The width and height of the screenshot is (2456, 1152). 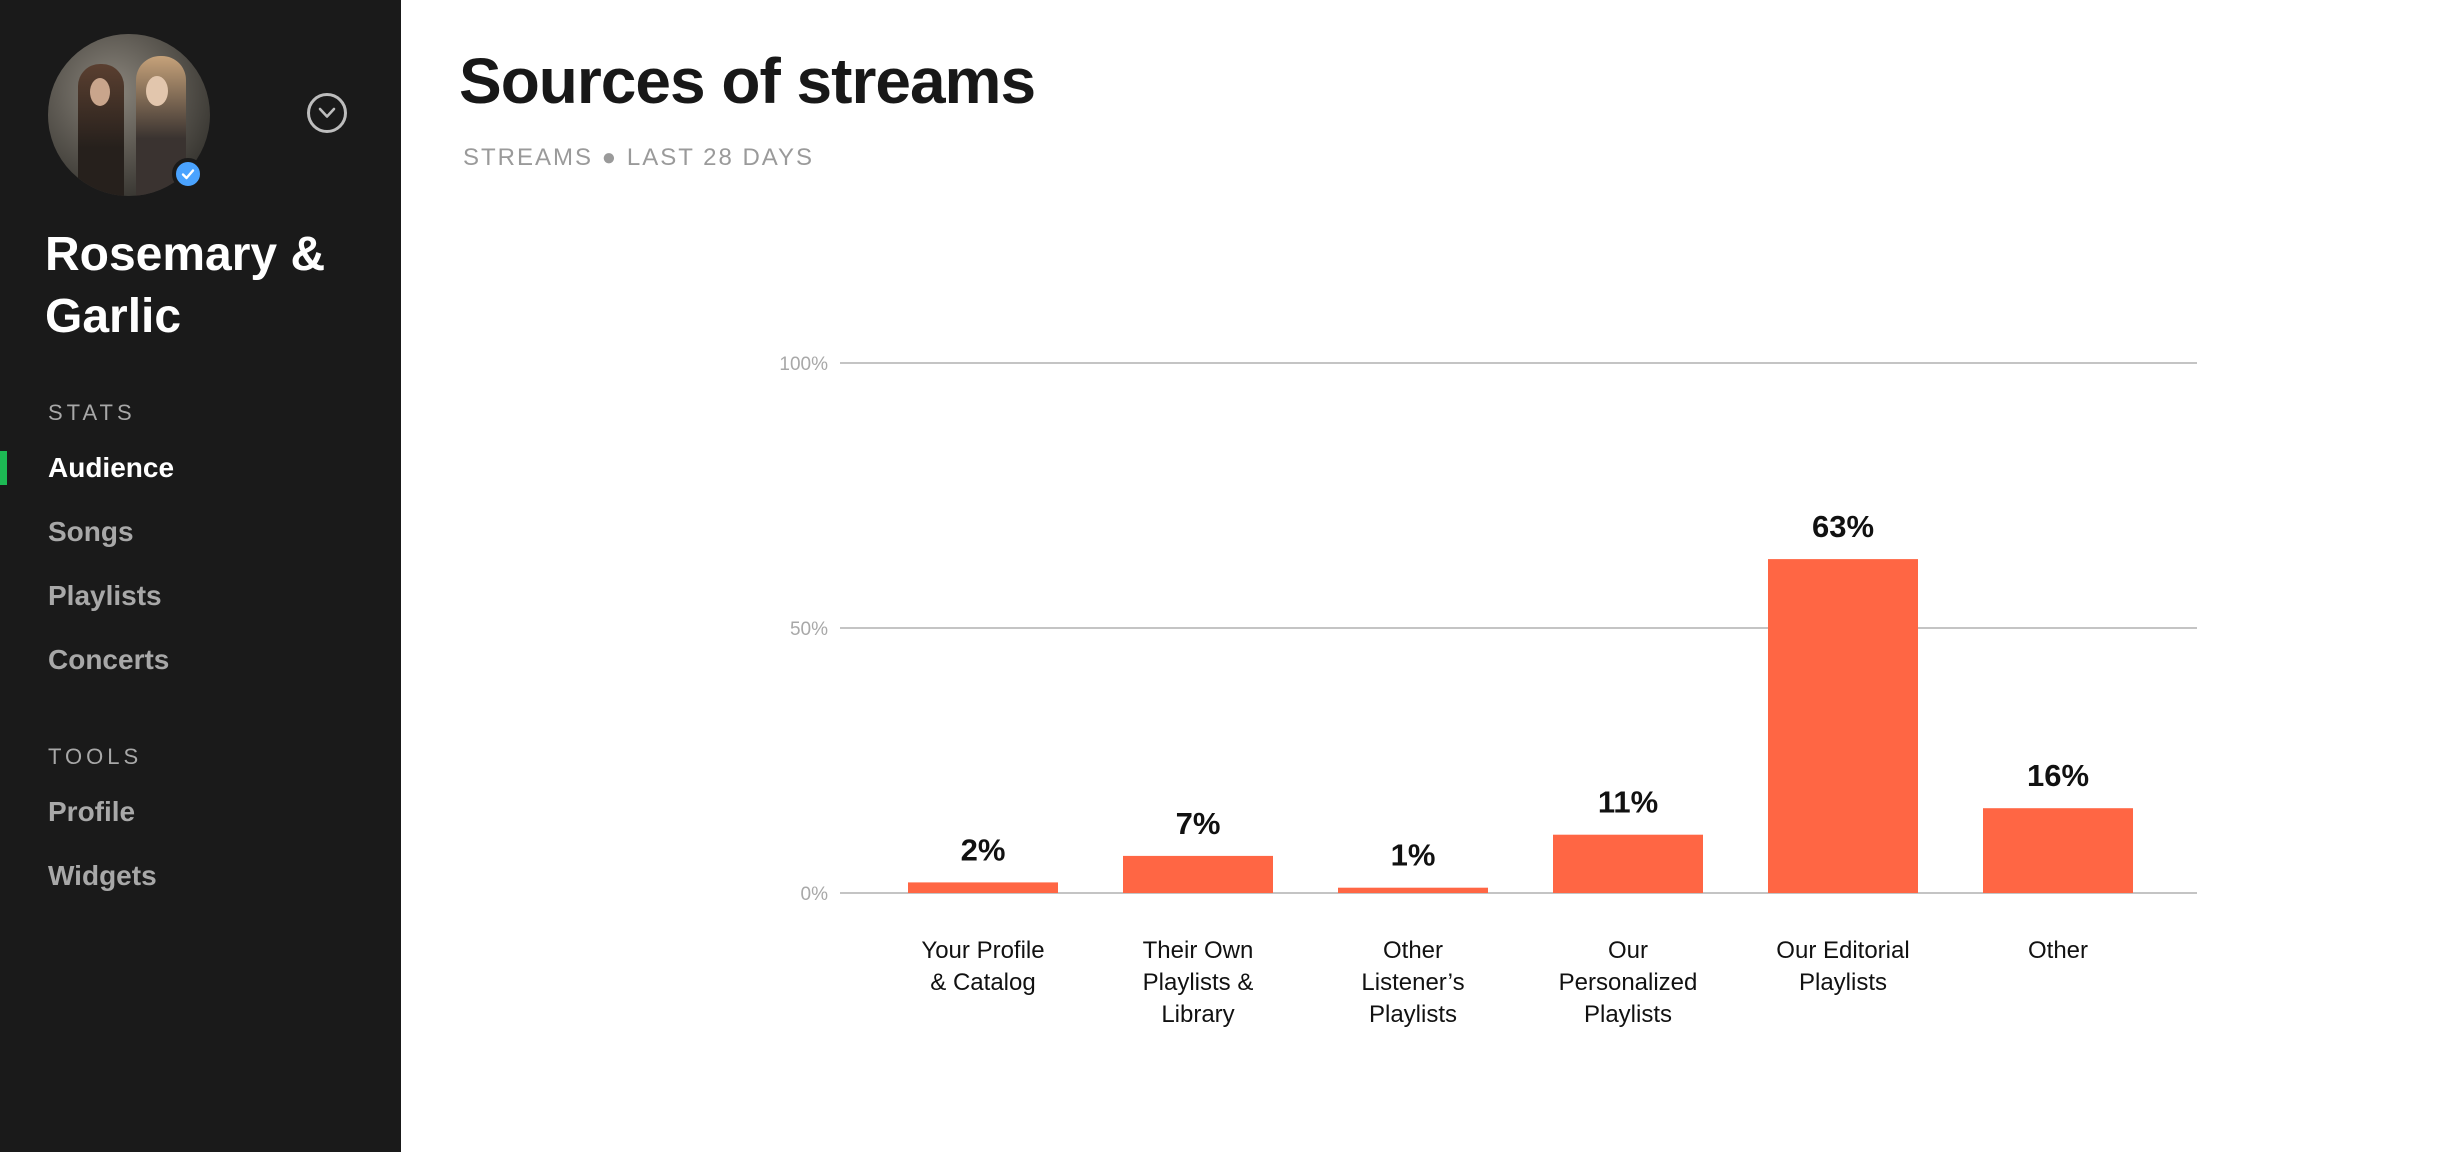 What do you see at coordinates (1843, 526) in the screenshot?
I see `bar-value-label: 63%` at bounding box center [1843, 526].